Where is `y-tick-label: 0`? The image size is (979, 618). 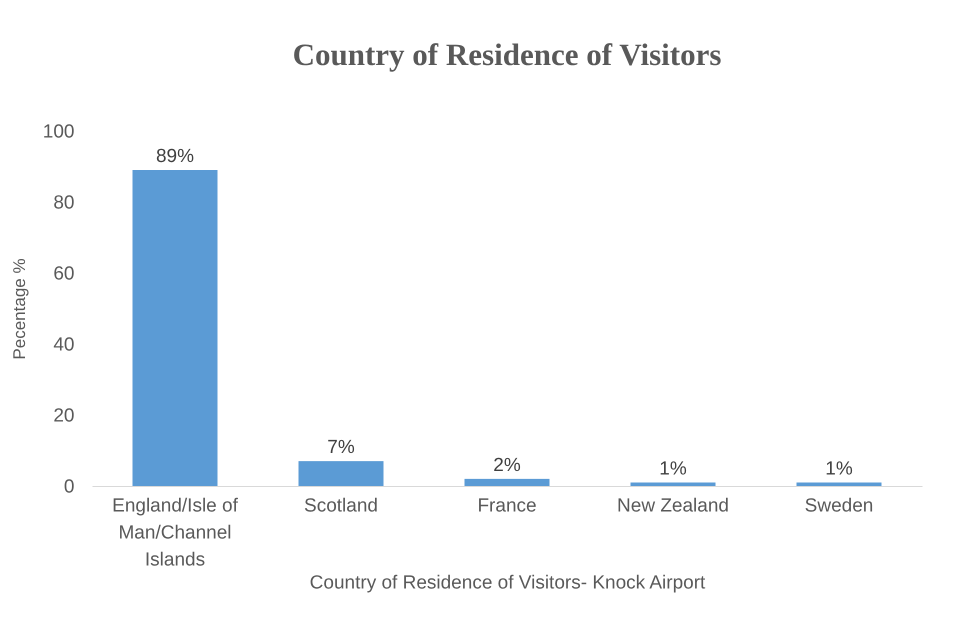
y-tick-label: 0 is located at coordinates (69, 487).